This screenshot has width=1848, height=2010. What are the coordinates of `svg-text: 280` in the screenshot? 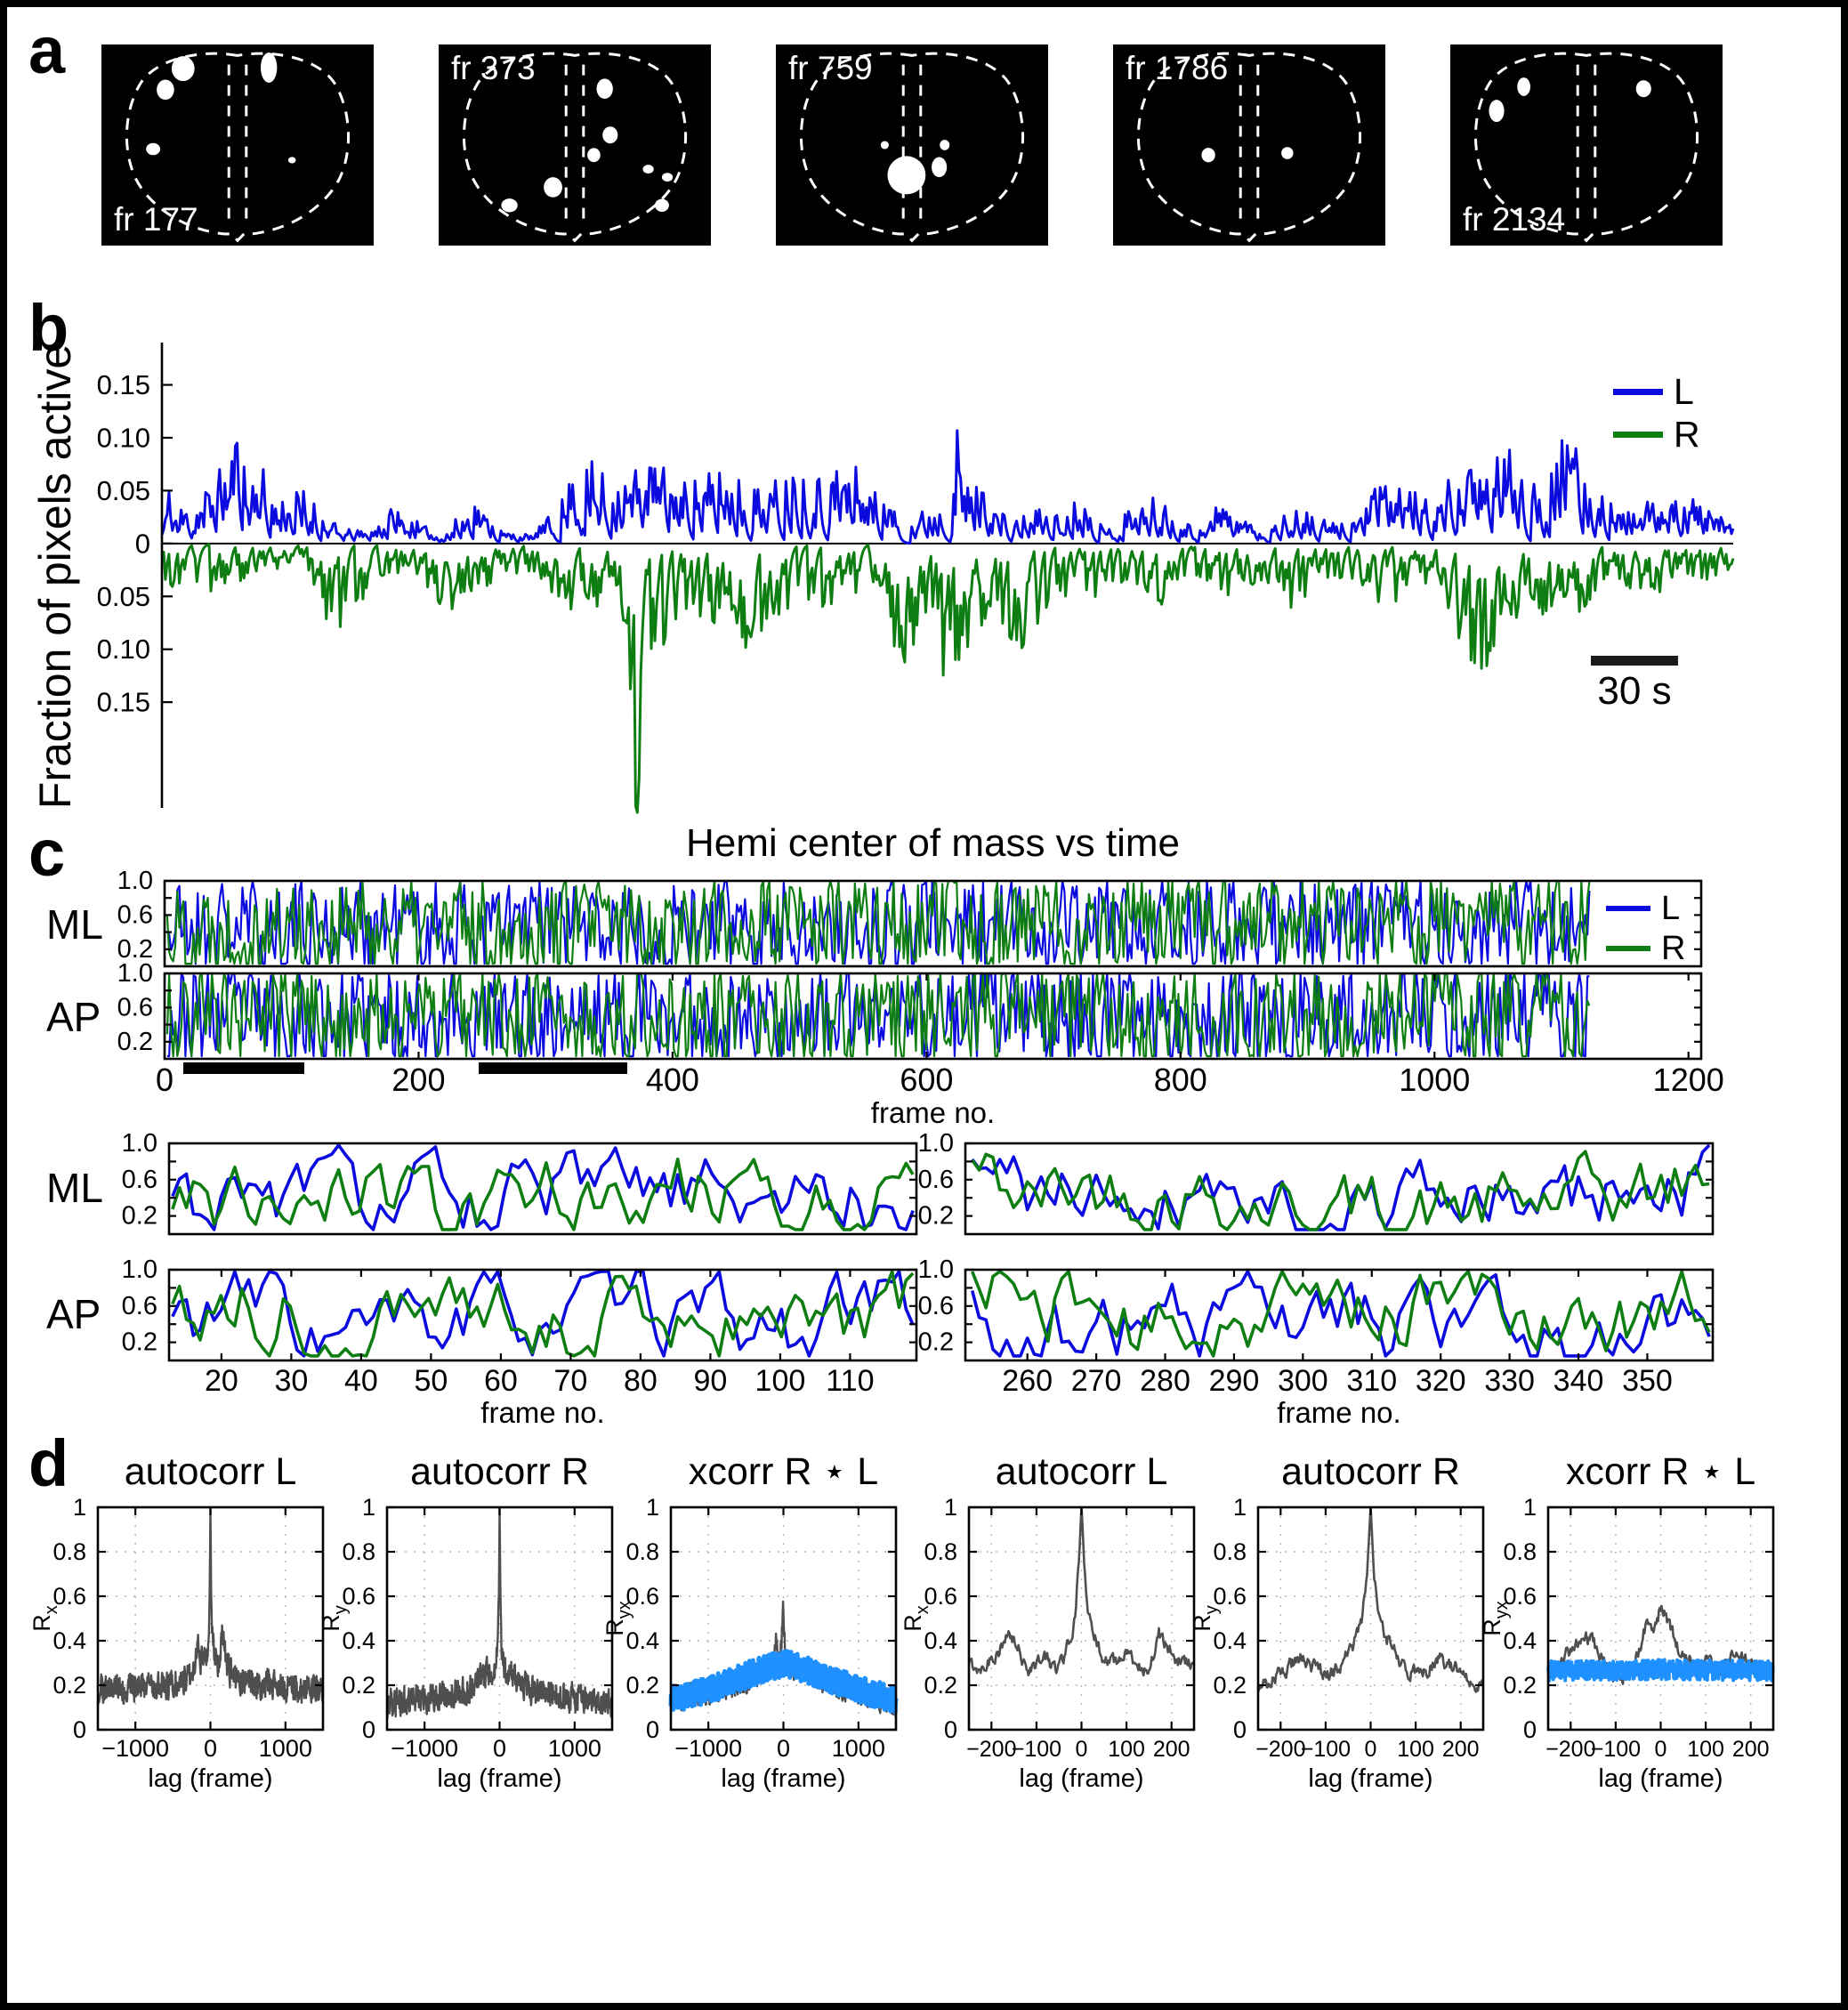 It's located at (1165, 1381).